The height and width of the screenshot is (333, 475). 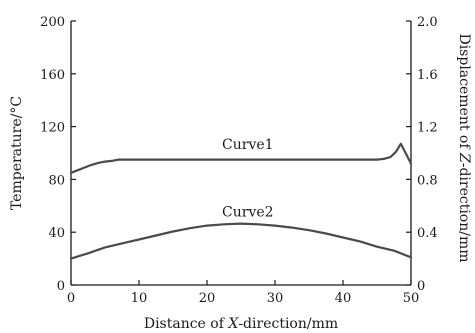 What do you see at coordinates (139, 298) in the screenshot?
I see `x-tick-label: 10` at bounding box center [139, 298].